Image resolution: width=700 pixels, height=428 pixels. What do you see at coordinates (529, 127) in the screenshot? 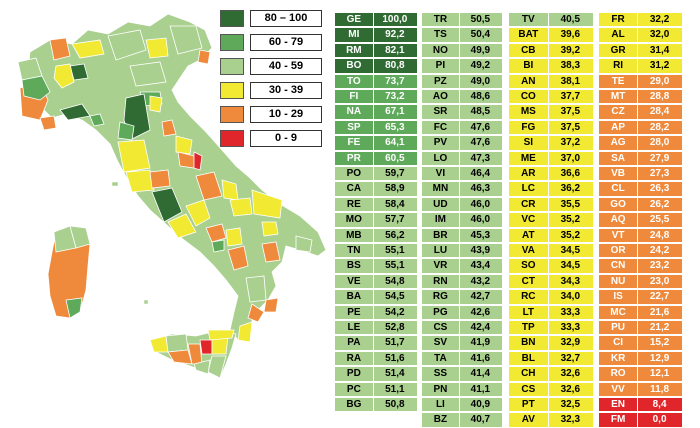
I see `province-code: FG` at bounding box center [529, 127].